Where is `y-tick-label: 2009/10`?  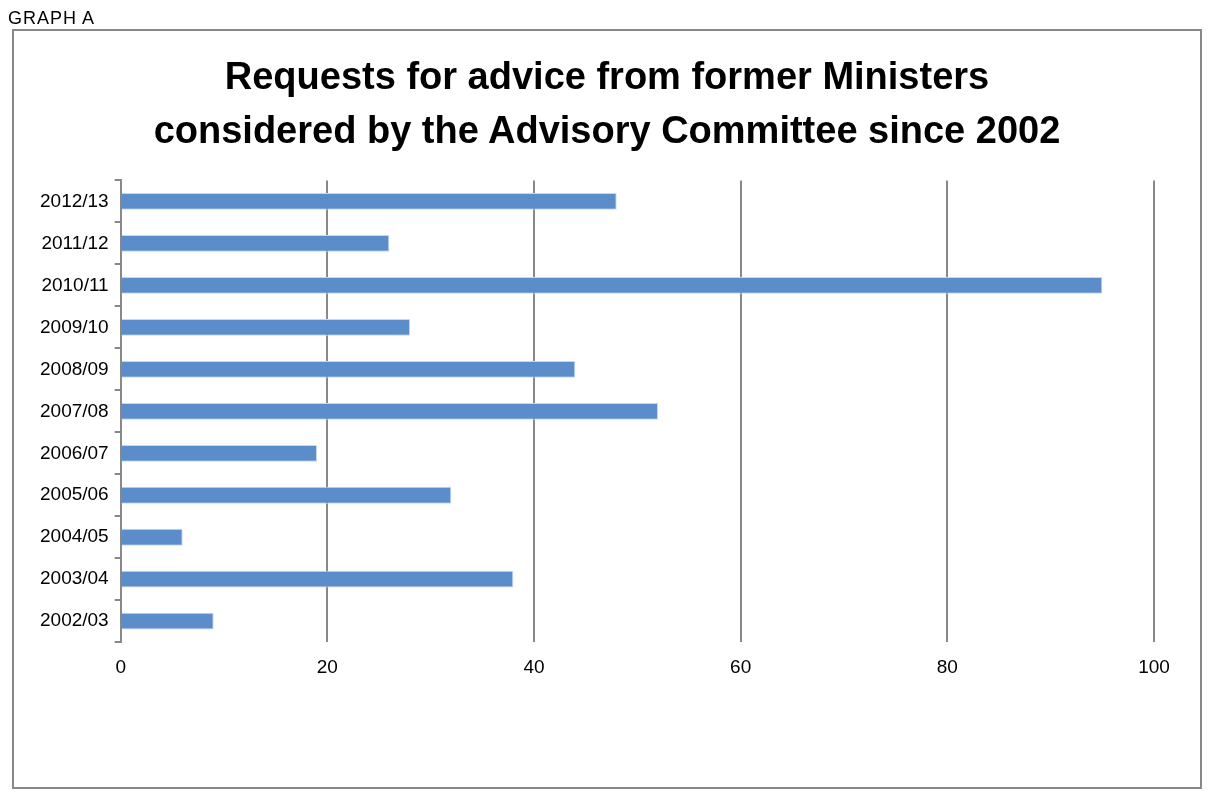 y-tick-label: 2009/10 is located at coordinates (74, 326).